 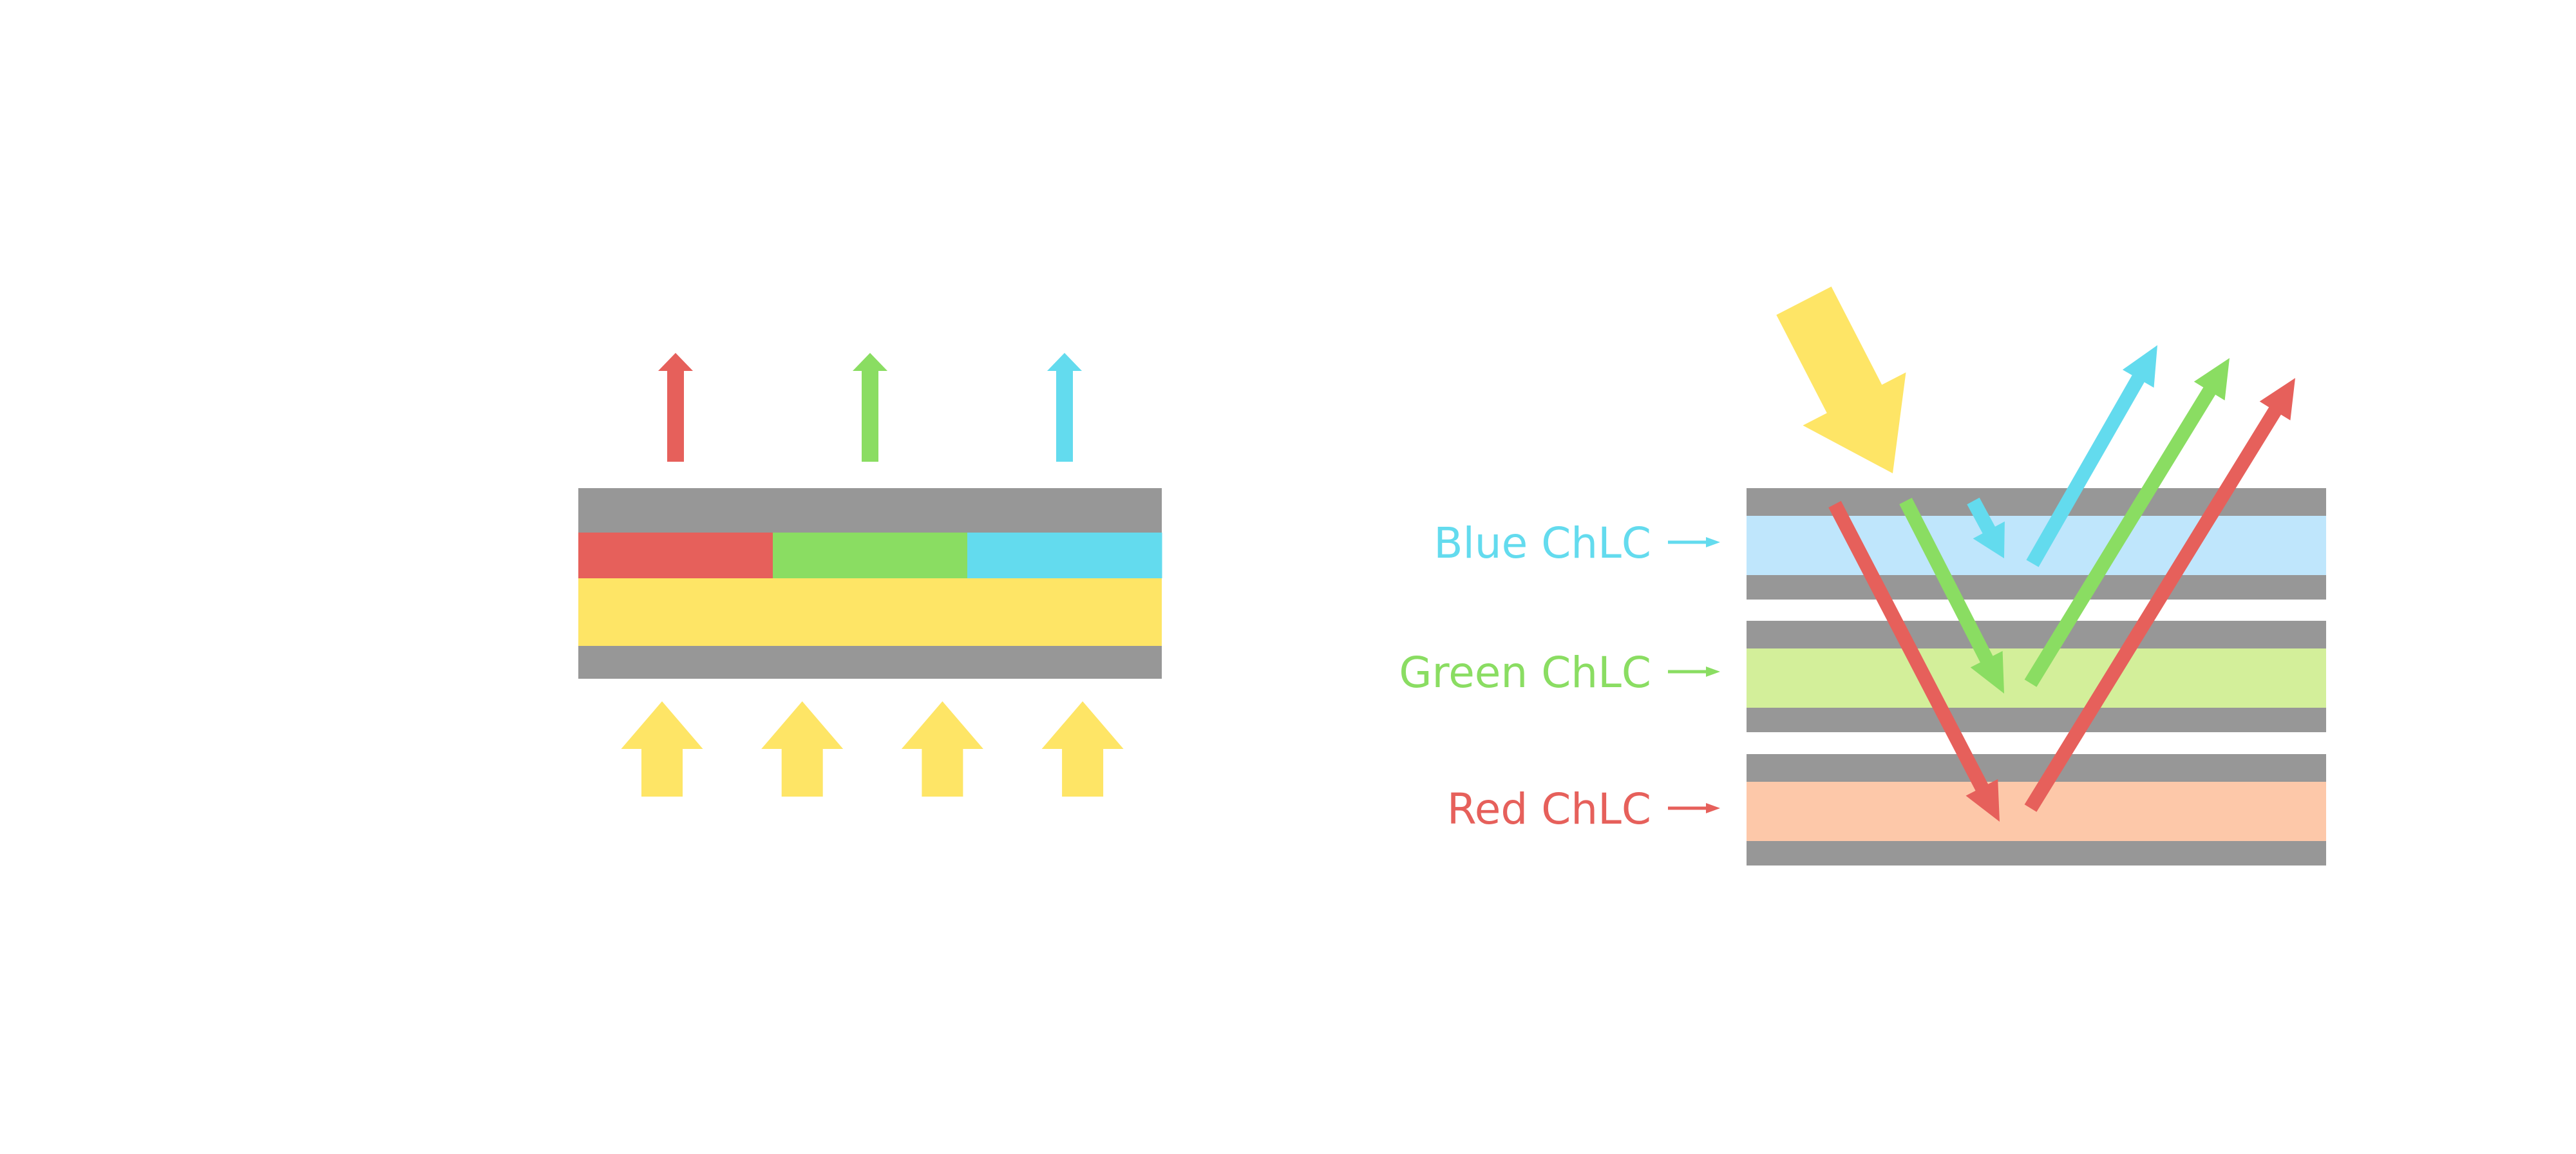 What do you see at coordinates (870, 662) in the screenshot?
I see `bottom-substrate` at bounding box center [870, 662].